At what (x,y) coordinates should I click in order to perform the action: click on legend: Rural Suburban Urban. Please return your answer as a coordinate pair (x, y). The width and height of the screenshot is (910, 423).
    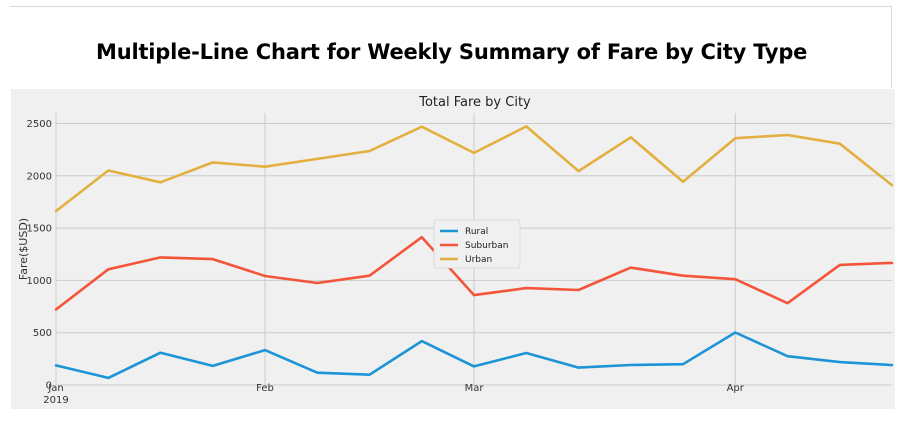
    Looking at the image, I should click on (477, 244).